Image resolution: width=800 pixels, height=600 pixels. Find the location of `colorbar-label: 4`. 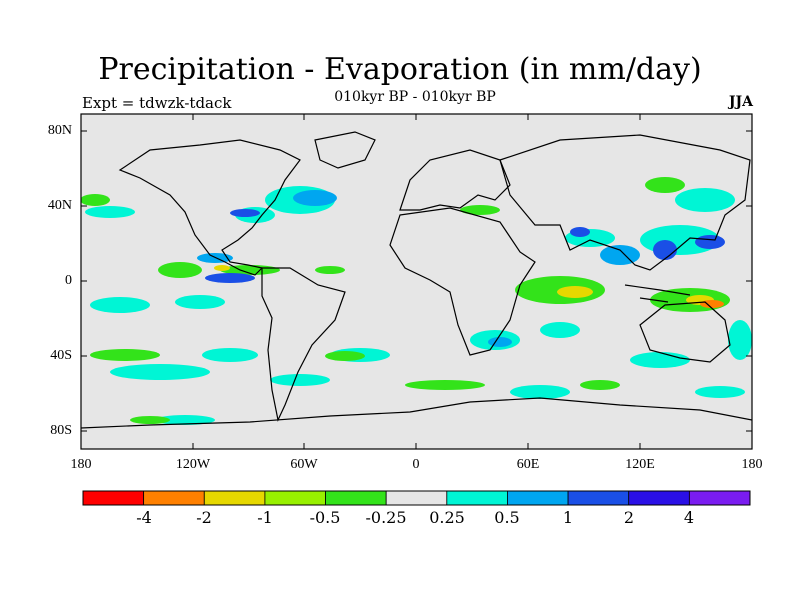

colorbar-label: 4 is located at coordinates (689, 517).